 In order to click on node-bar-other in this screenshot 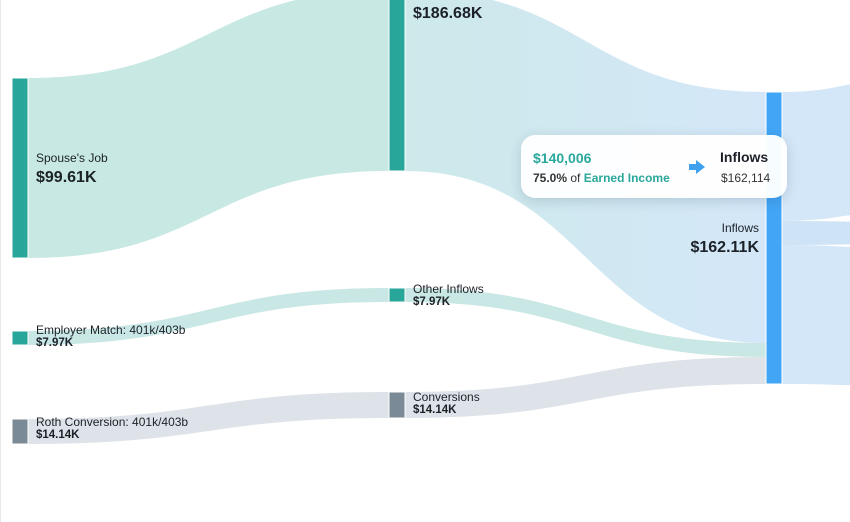, I will do `click(397, 295)`.